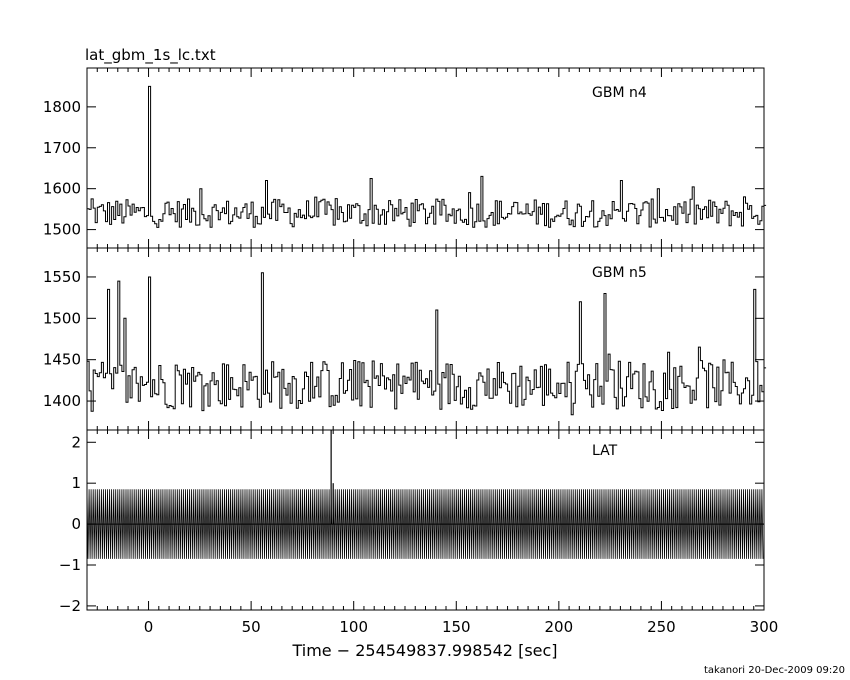 The height and width of the screenshot is (680, 850). Describe the element at coordinates (62, 277) in the screenshot. I see `y-tick-label: 1550` at that location.